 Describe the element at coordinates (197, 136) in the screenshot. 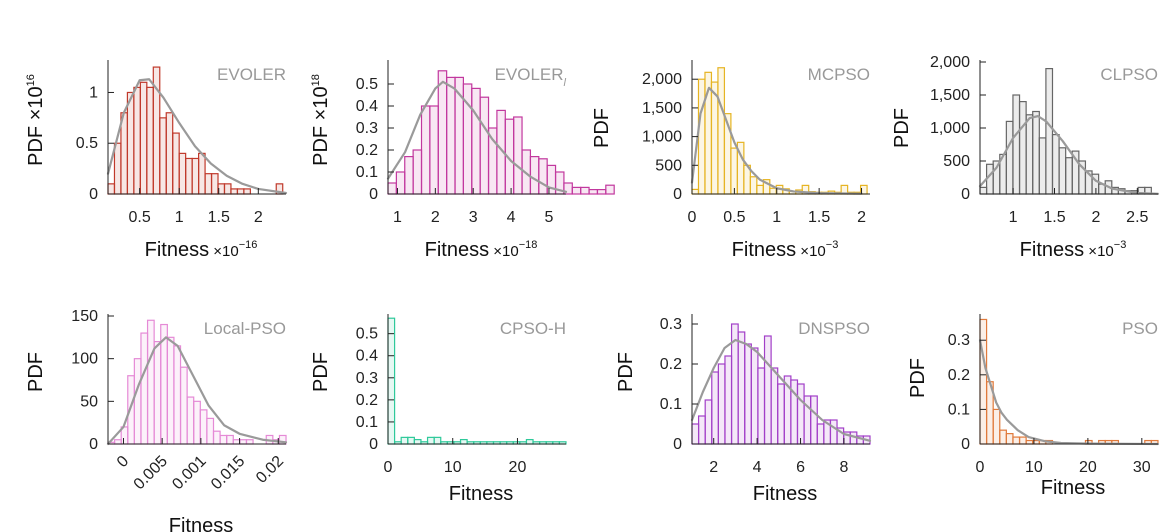

I see `fit-curve` at that location.